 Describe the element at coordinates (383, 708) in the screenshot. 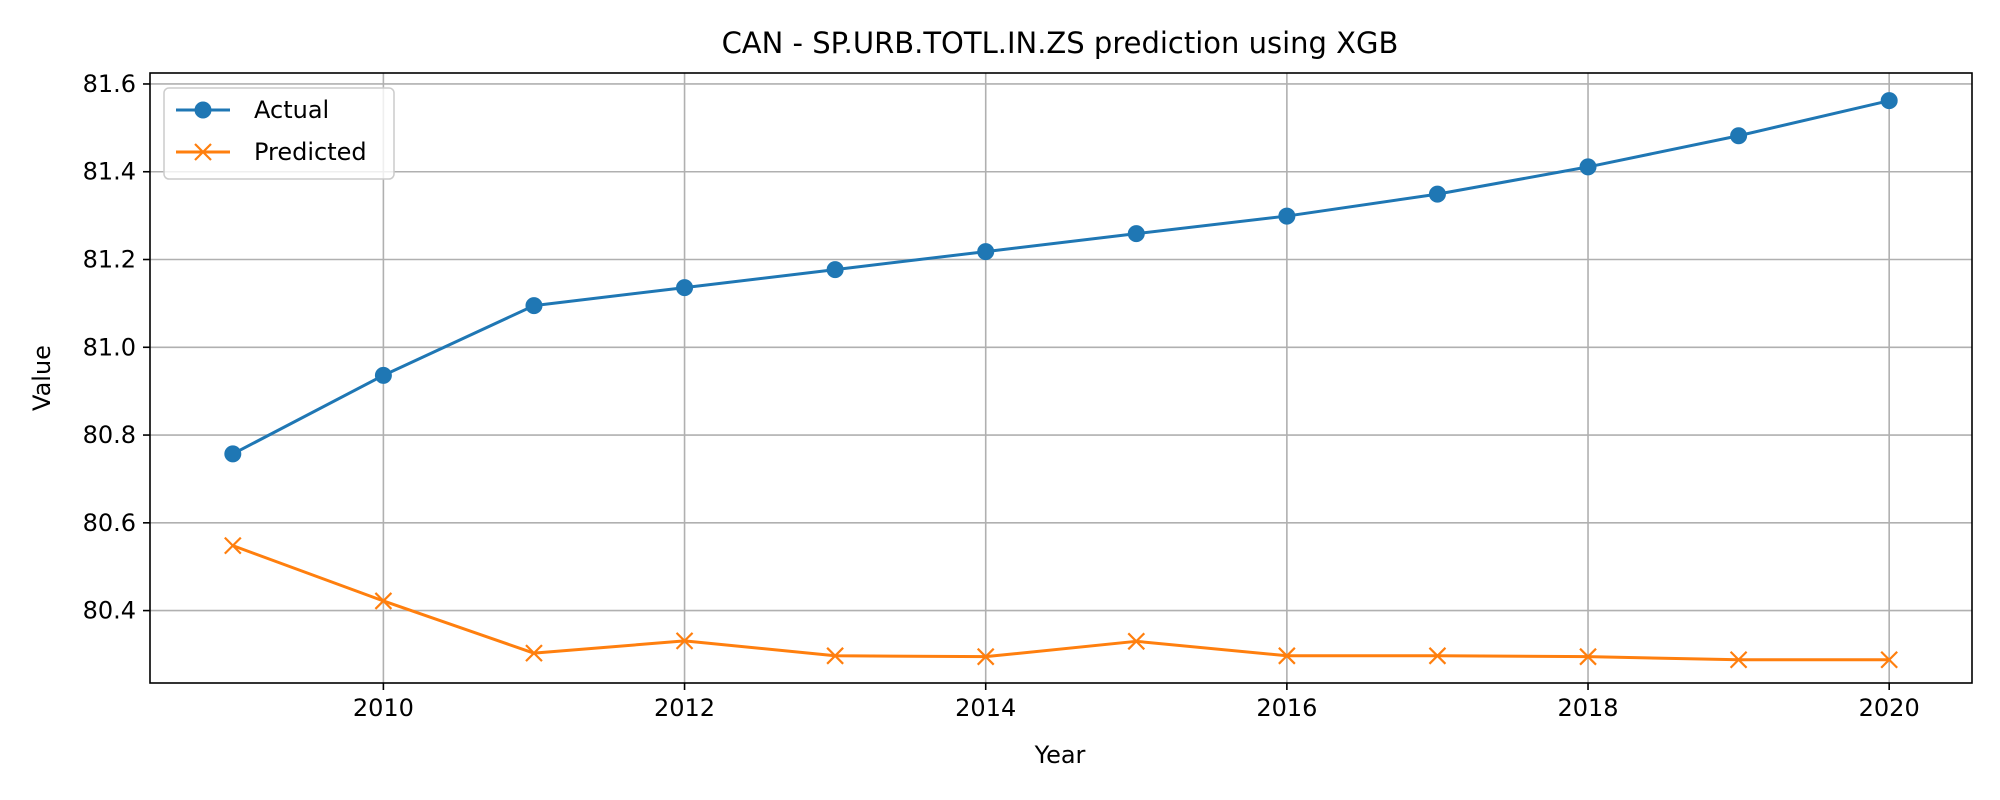

I see `x-tick-label: 2010` at that location.